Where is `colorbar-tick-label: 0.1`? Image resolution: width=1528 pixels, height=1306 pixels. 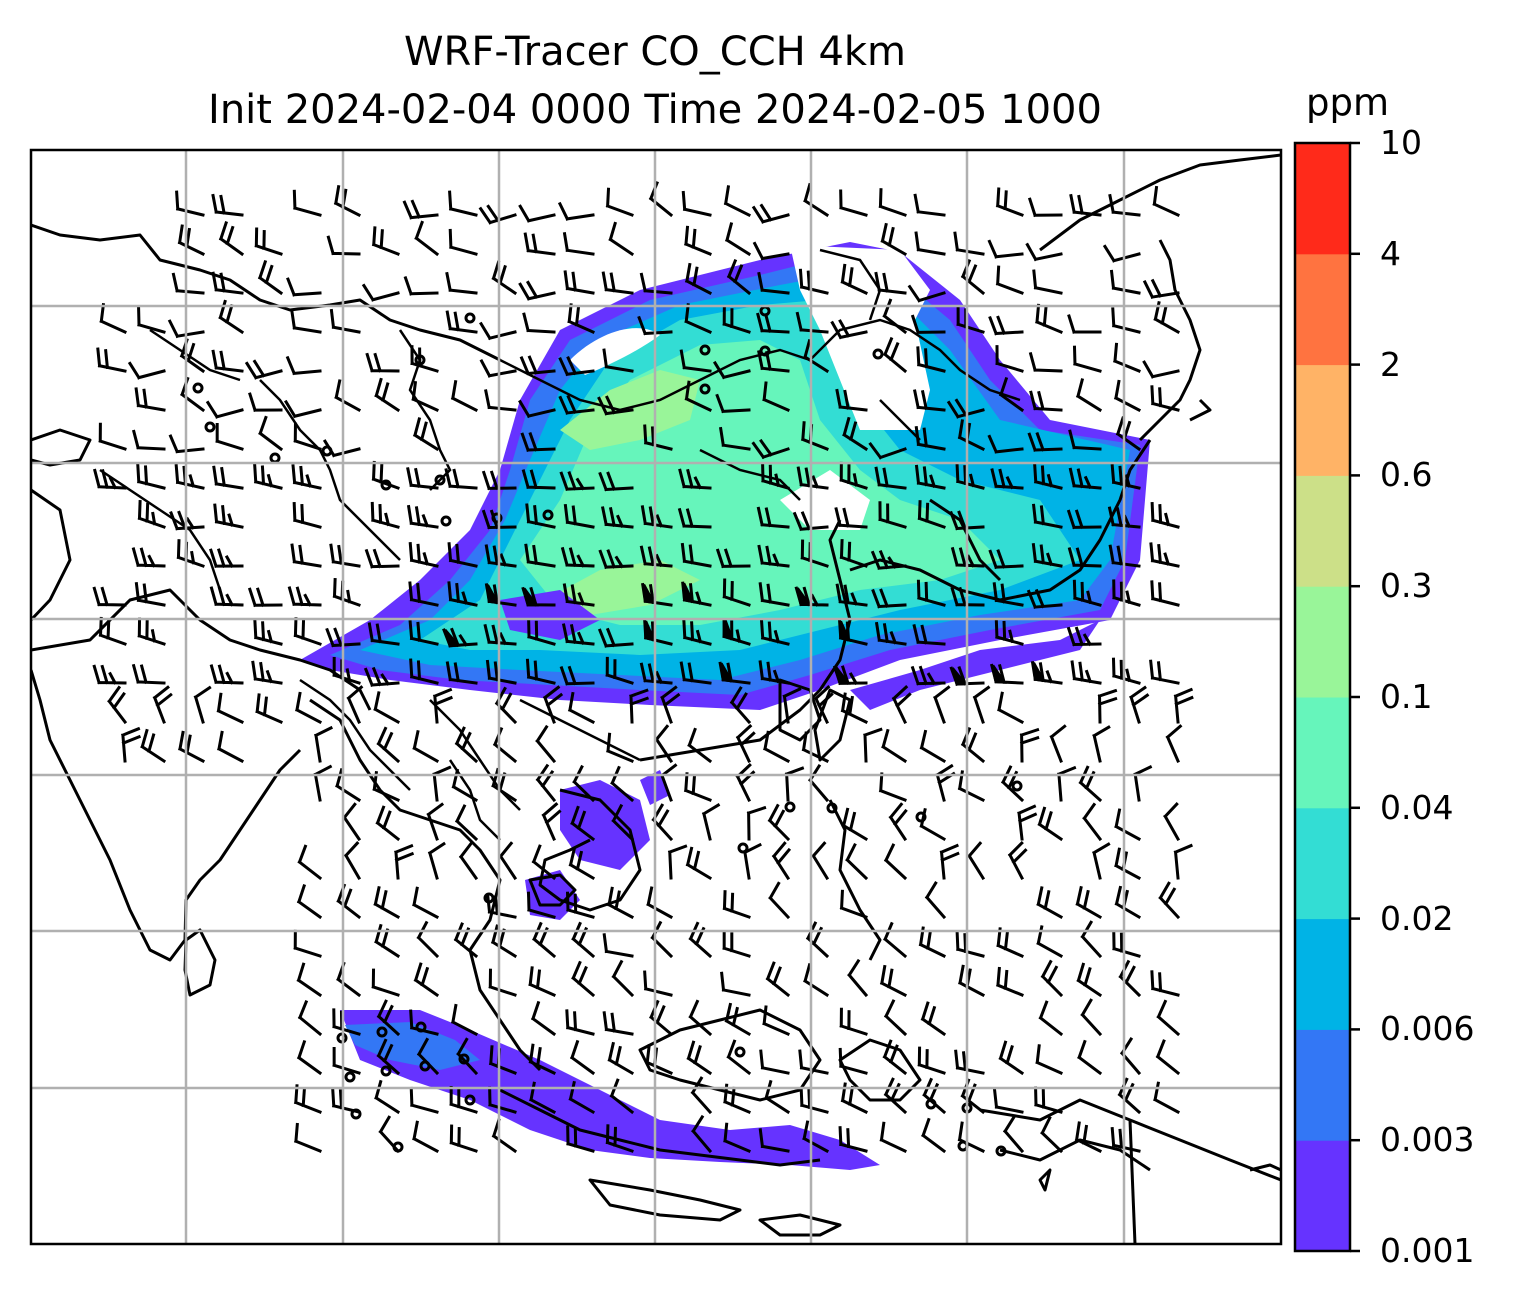
colorbar-tick-label: 0.1 is located at coordinates (1406, 696).